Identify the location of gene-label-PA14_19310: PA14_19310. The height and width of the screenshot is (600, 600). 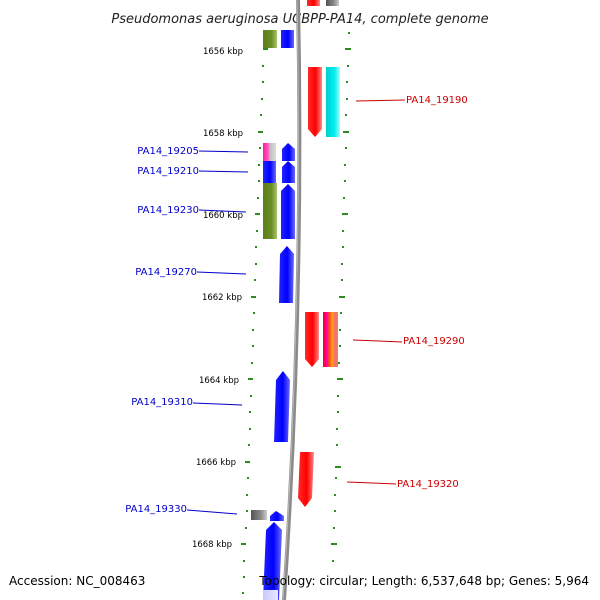
(162, 402).